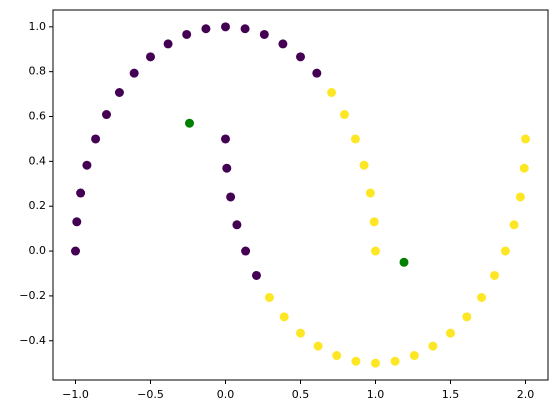  Describe the element at coordinates (376, 394) in the screenshot. I see `x-tick-label: 1.0` at that location.